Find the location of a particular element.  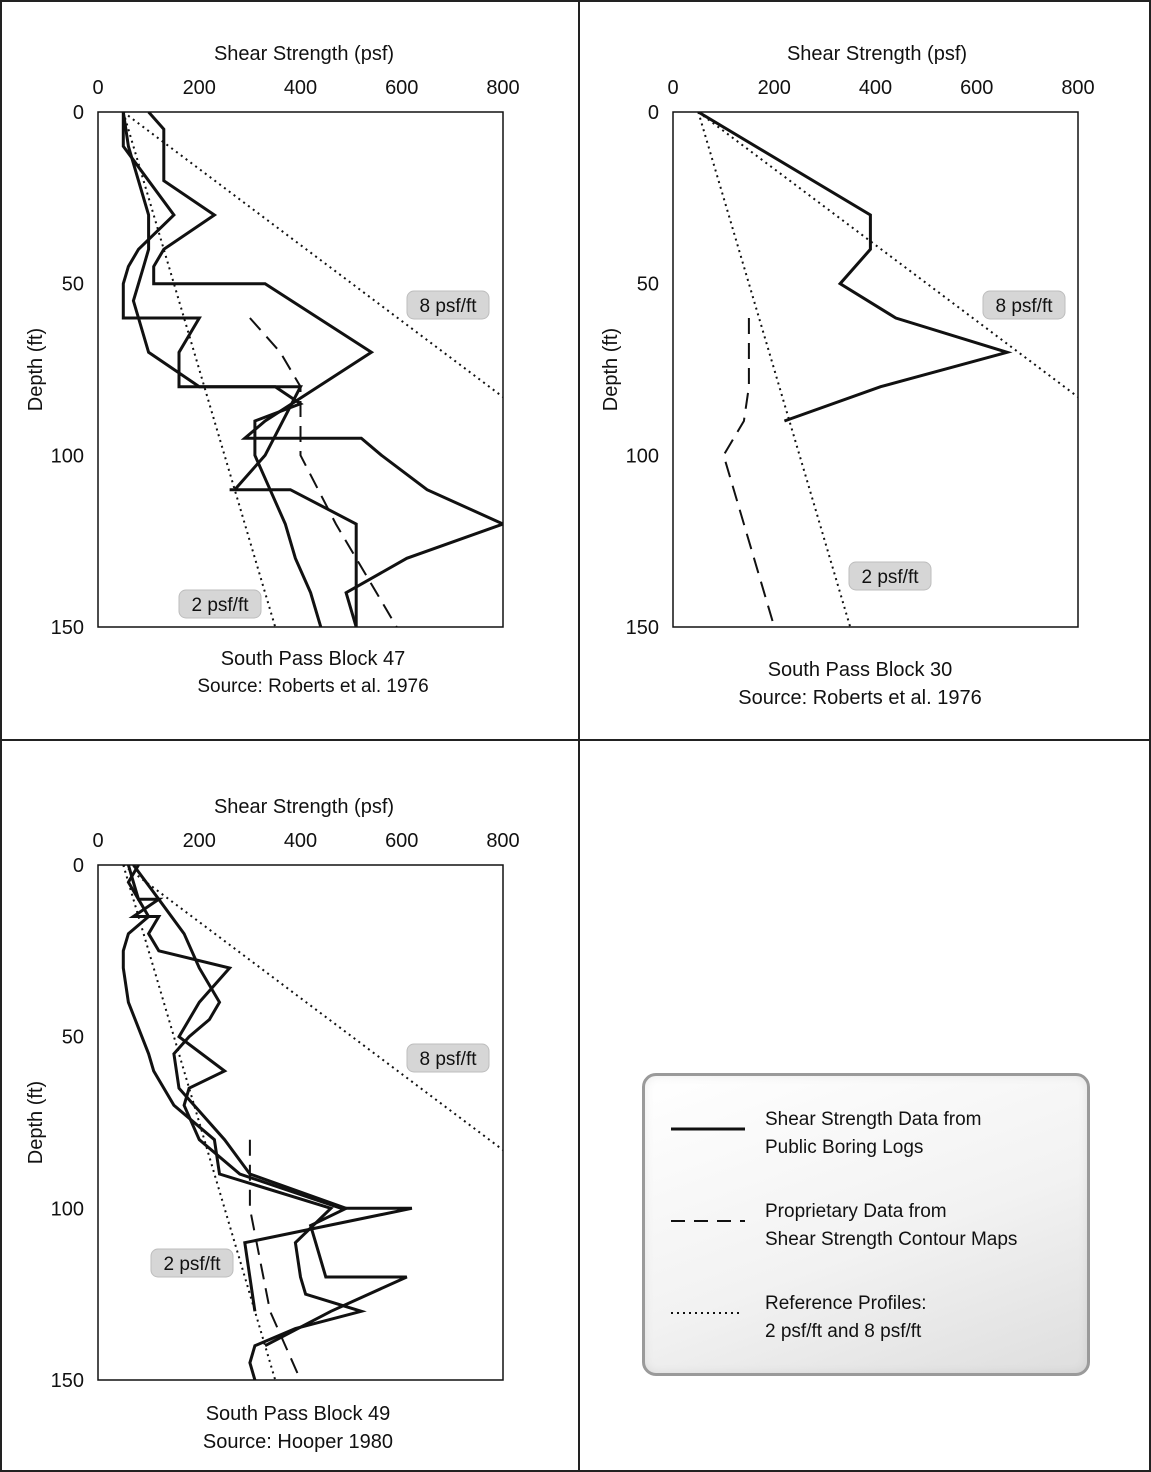

legend-label-line1: Reference Profiles: is located at coordinates (846, 1303).